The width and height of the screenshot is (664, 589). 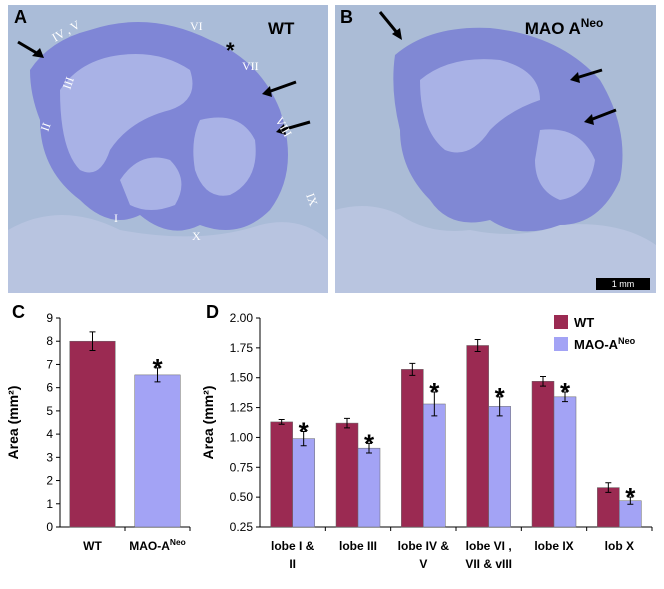 What do you see at coordinates (20, 17) in the screenshot?
I see `panel-label: A` at bounding box center [20, 17].